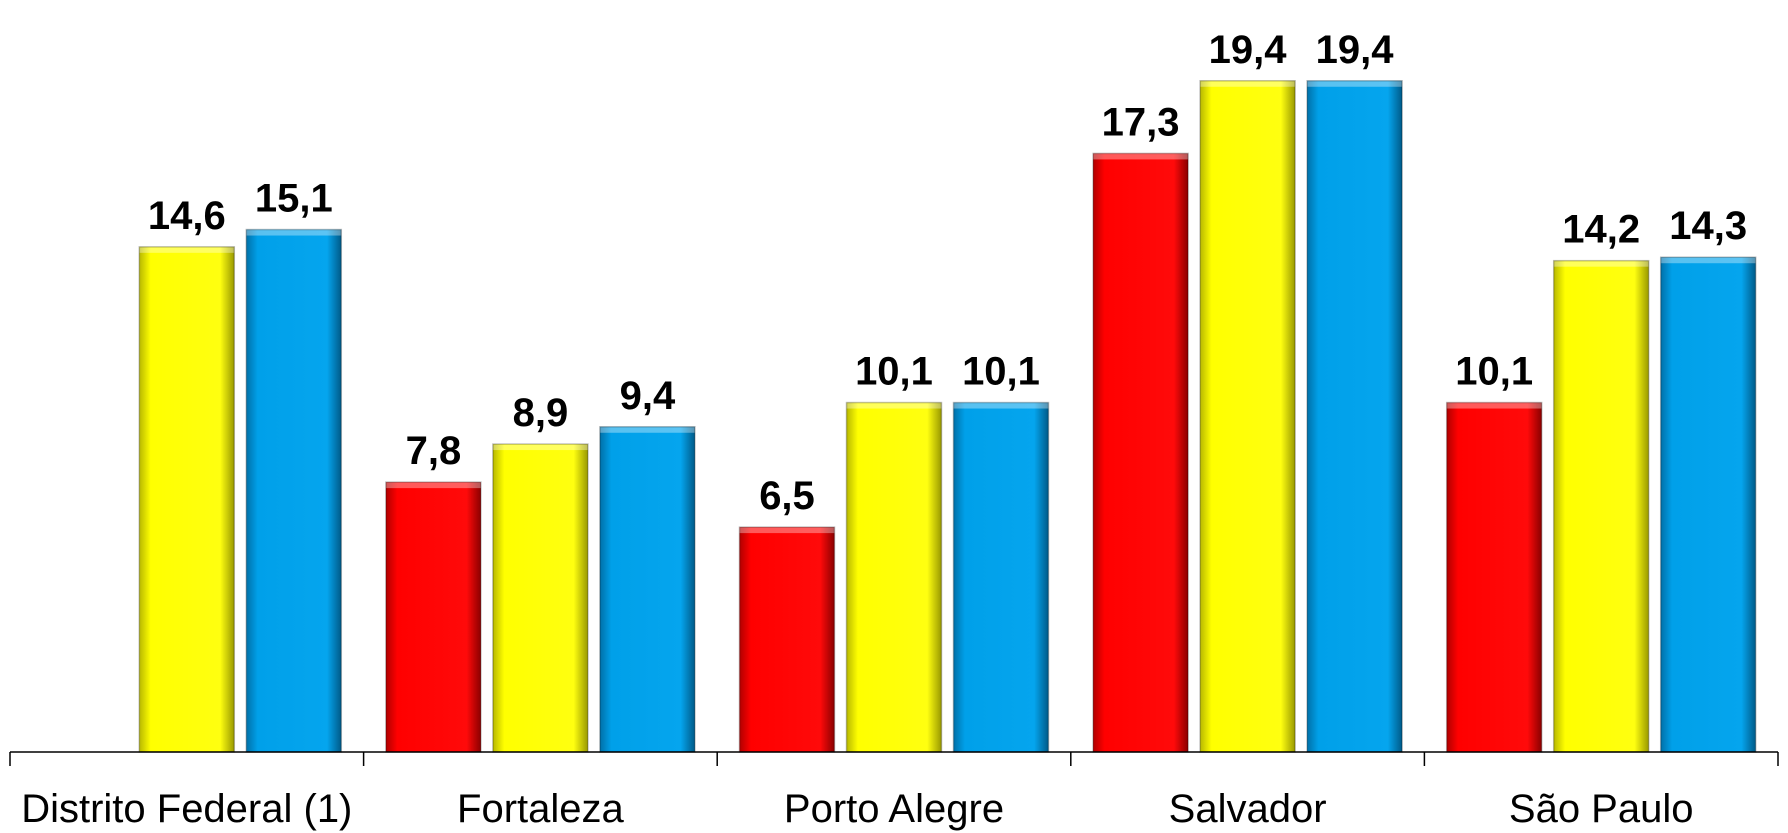  I want to click on category-label-4: São Paulo, so click(1601, 809).